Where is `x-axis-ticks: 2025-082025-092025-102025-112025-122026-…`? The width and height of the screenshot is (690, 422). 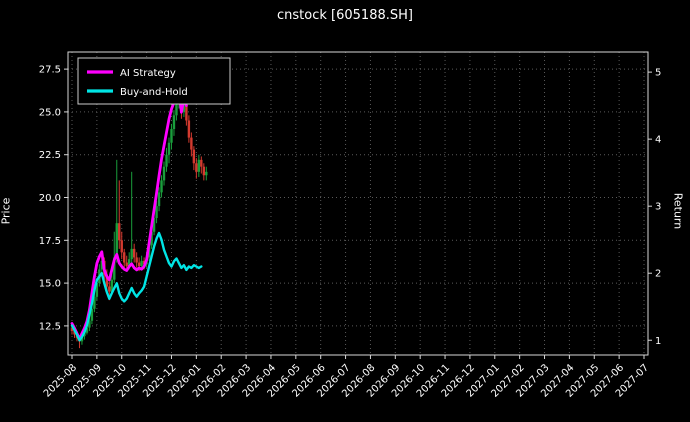
x-axis-ticks: 2025-082025-092025-102025-112025-122026-… is located at coordinates (346, 377).